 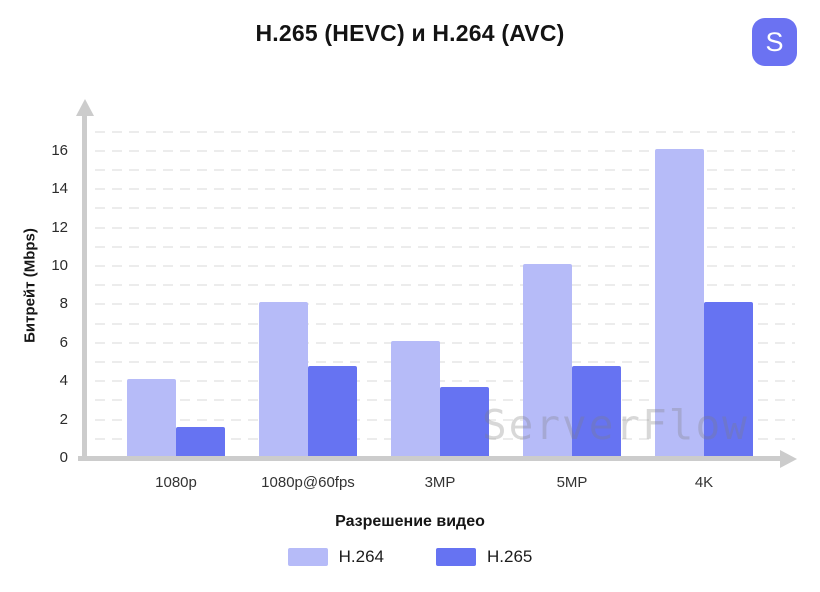 I want to click on y-tick-label: 2, so click(x=63, y=419).